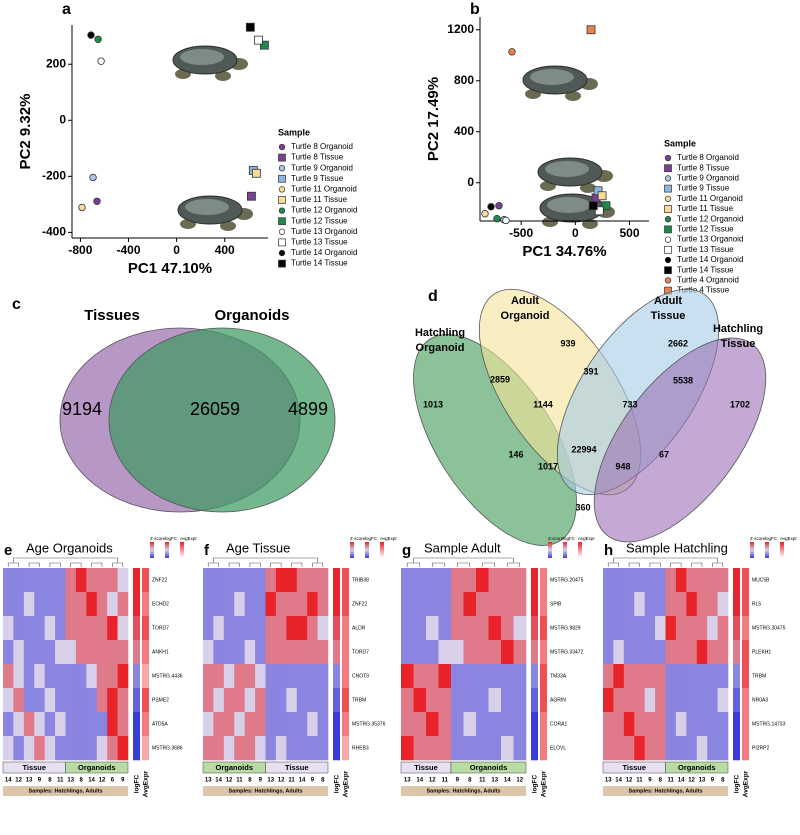 This screenshot has width=800, height=835. What do you see at coordinates (697, 767) in the screenshot?
I see `group-bar` at bounding box center [697, 767].